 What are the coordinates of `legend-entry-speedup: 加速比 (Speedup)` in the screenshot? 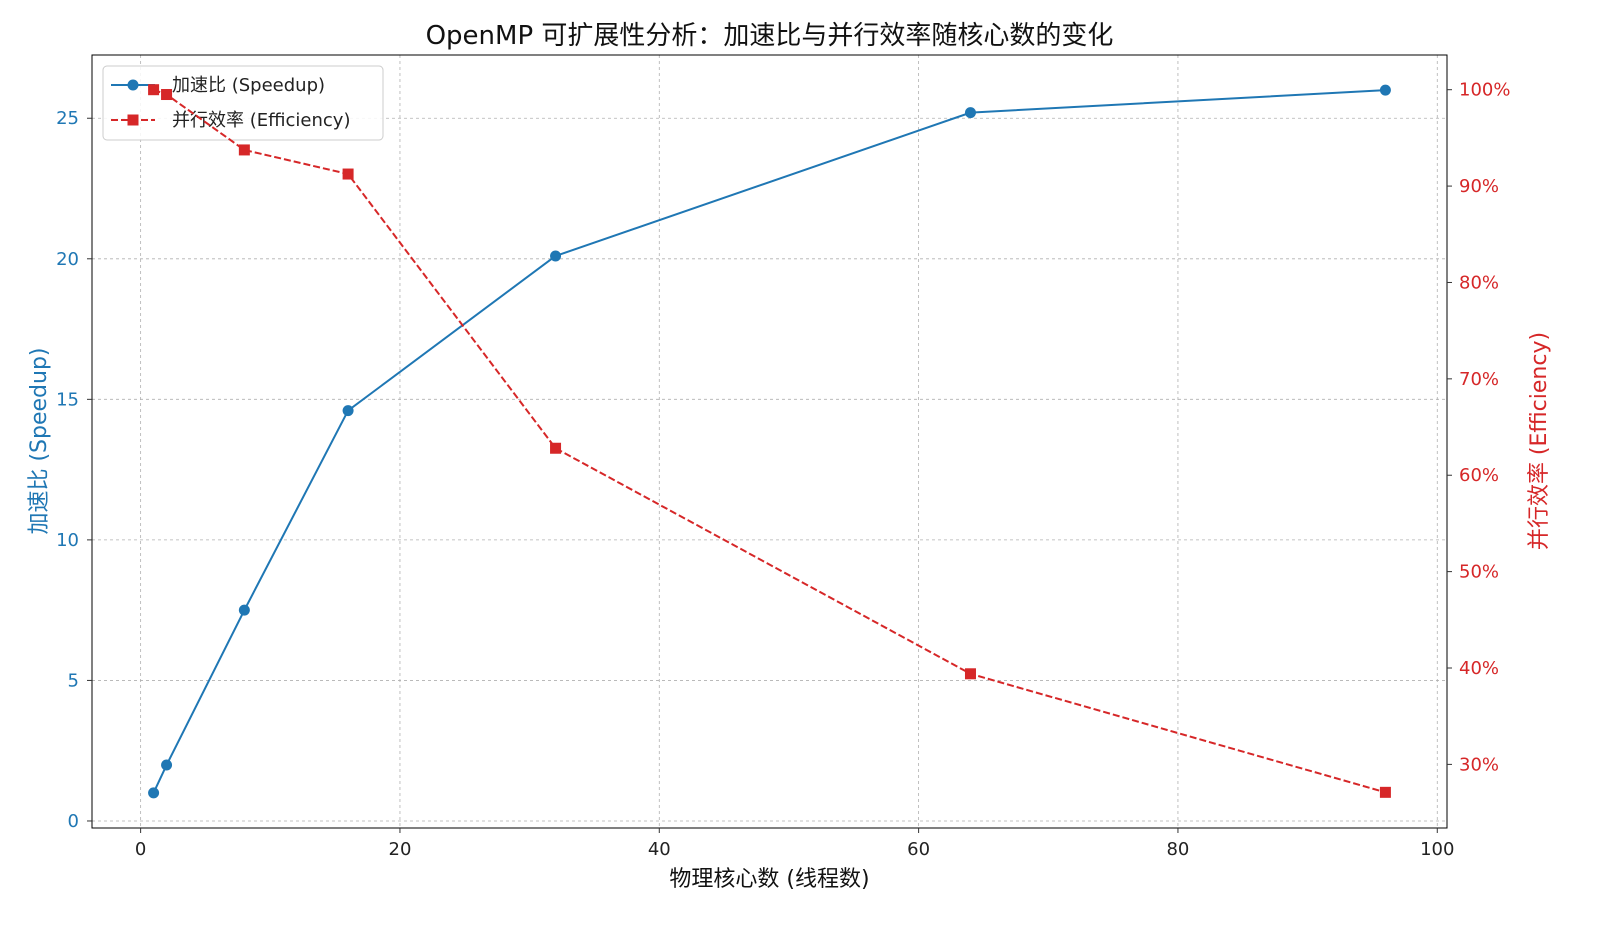 It's located at (218, 85).